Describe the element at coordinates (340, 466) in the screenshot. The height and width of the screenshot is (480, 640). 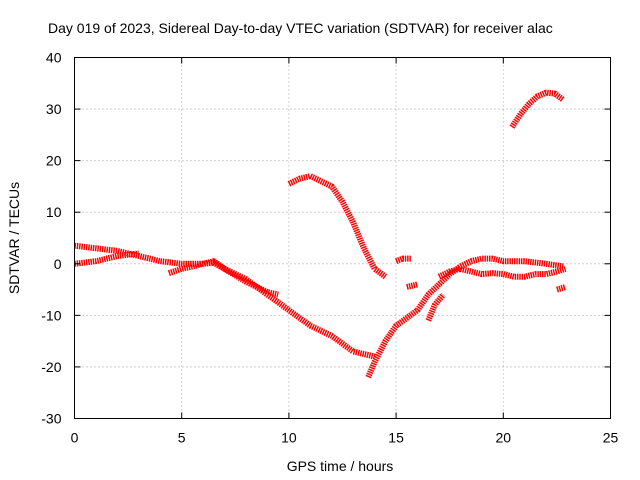
I see `x-axis-label: GPS time / hours` at that location.